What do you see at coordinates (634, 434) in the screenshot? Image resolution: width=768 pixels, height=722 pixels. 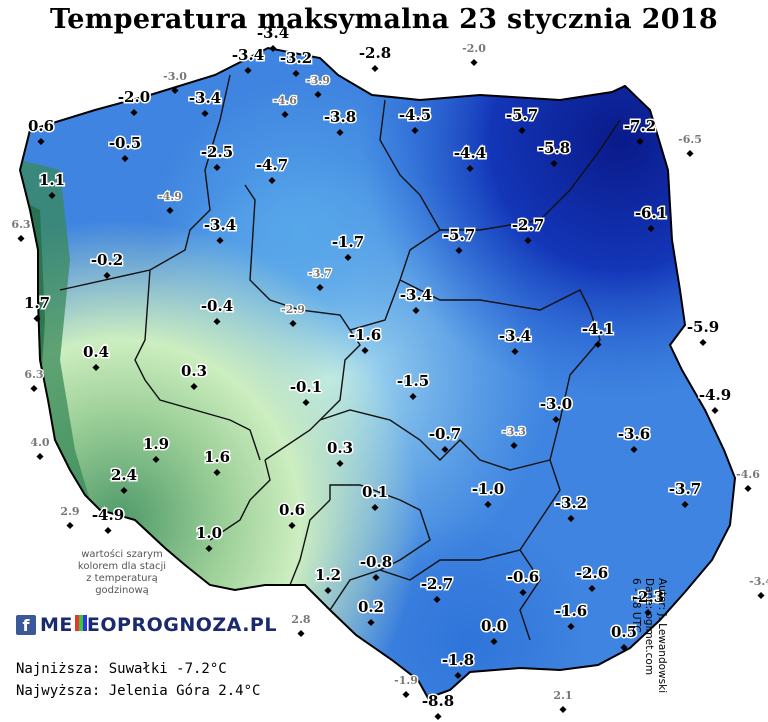 I see `station-value: -3.6` at bounding box center [634, 434].